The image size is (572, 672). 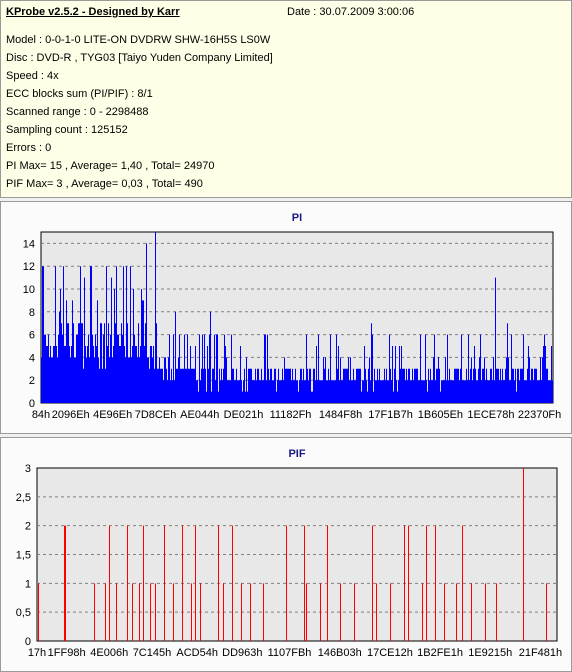 I want to click on x-tick-label: ACD54h, so click(x=197, y=653).